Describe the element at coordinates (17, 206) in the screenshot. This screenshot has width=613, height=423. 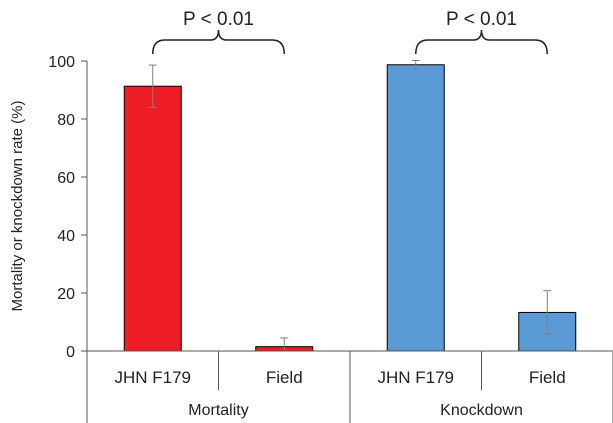
I see `y-axis-label: Mortality or knockdown rate (%)` at that location.